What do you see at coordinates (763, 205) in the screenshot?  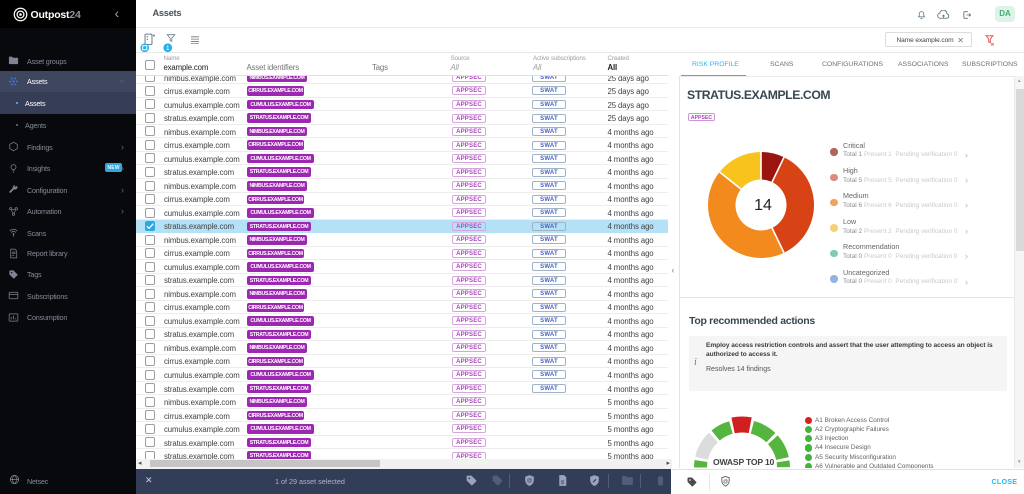 I see `svg-text: 14` at bounding box center [763, 205].